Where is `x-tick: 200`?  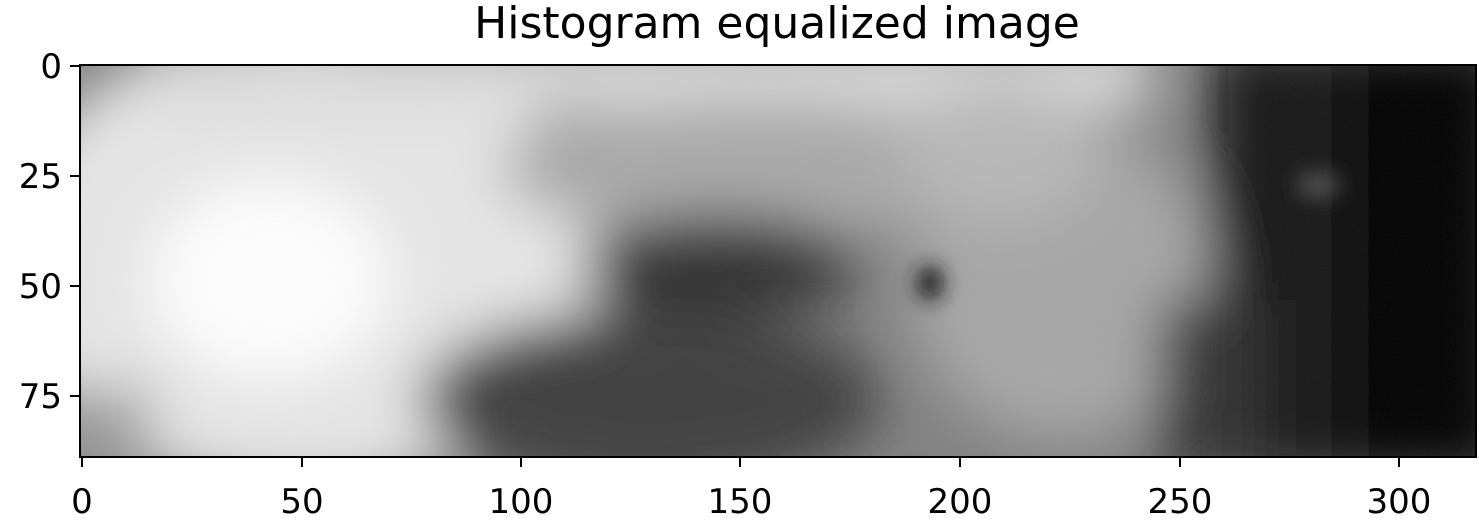
x-tick: 200 is located at coordinates (960, 489).